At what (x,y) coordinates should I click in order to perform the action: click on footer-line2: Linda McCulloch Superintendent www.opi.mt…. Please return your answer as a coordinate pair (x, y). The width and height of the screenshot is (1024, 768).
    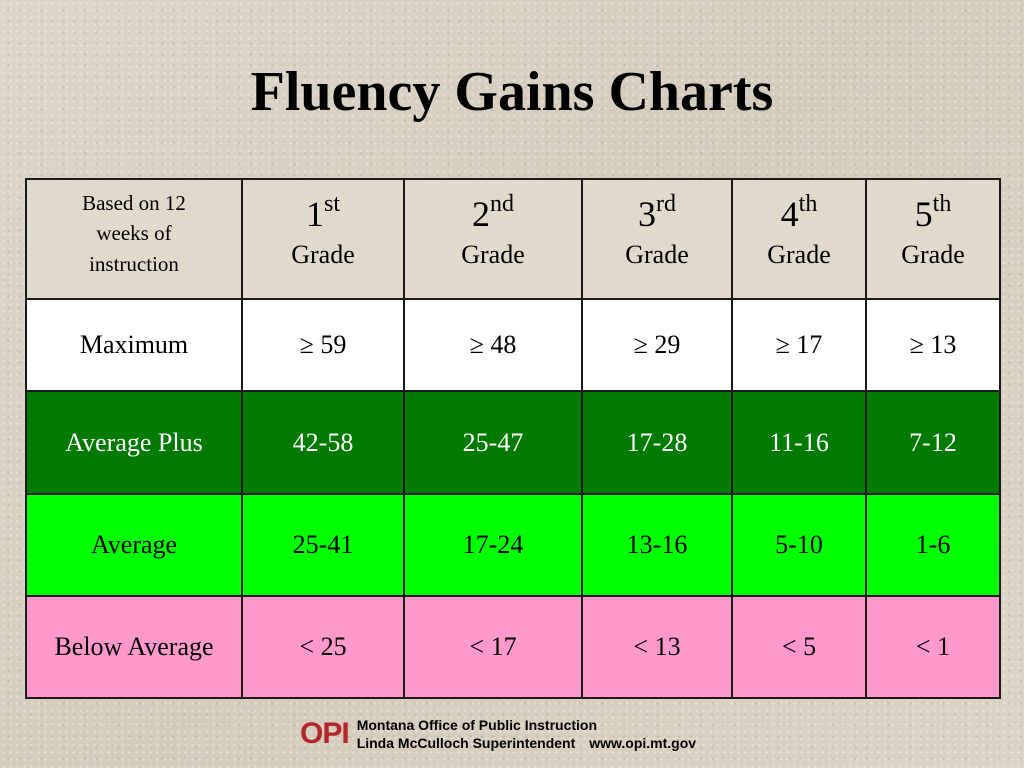
    Looking at the image, I should click on (526, 743).